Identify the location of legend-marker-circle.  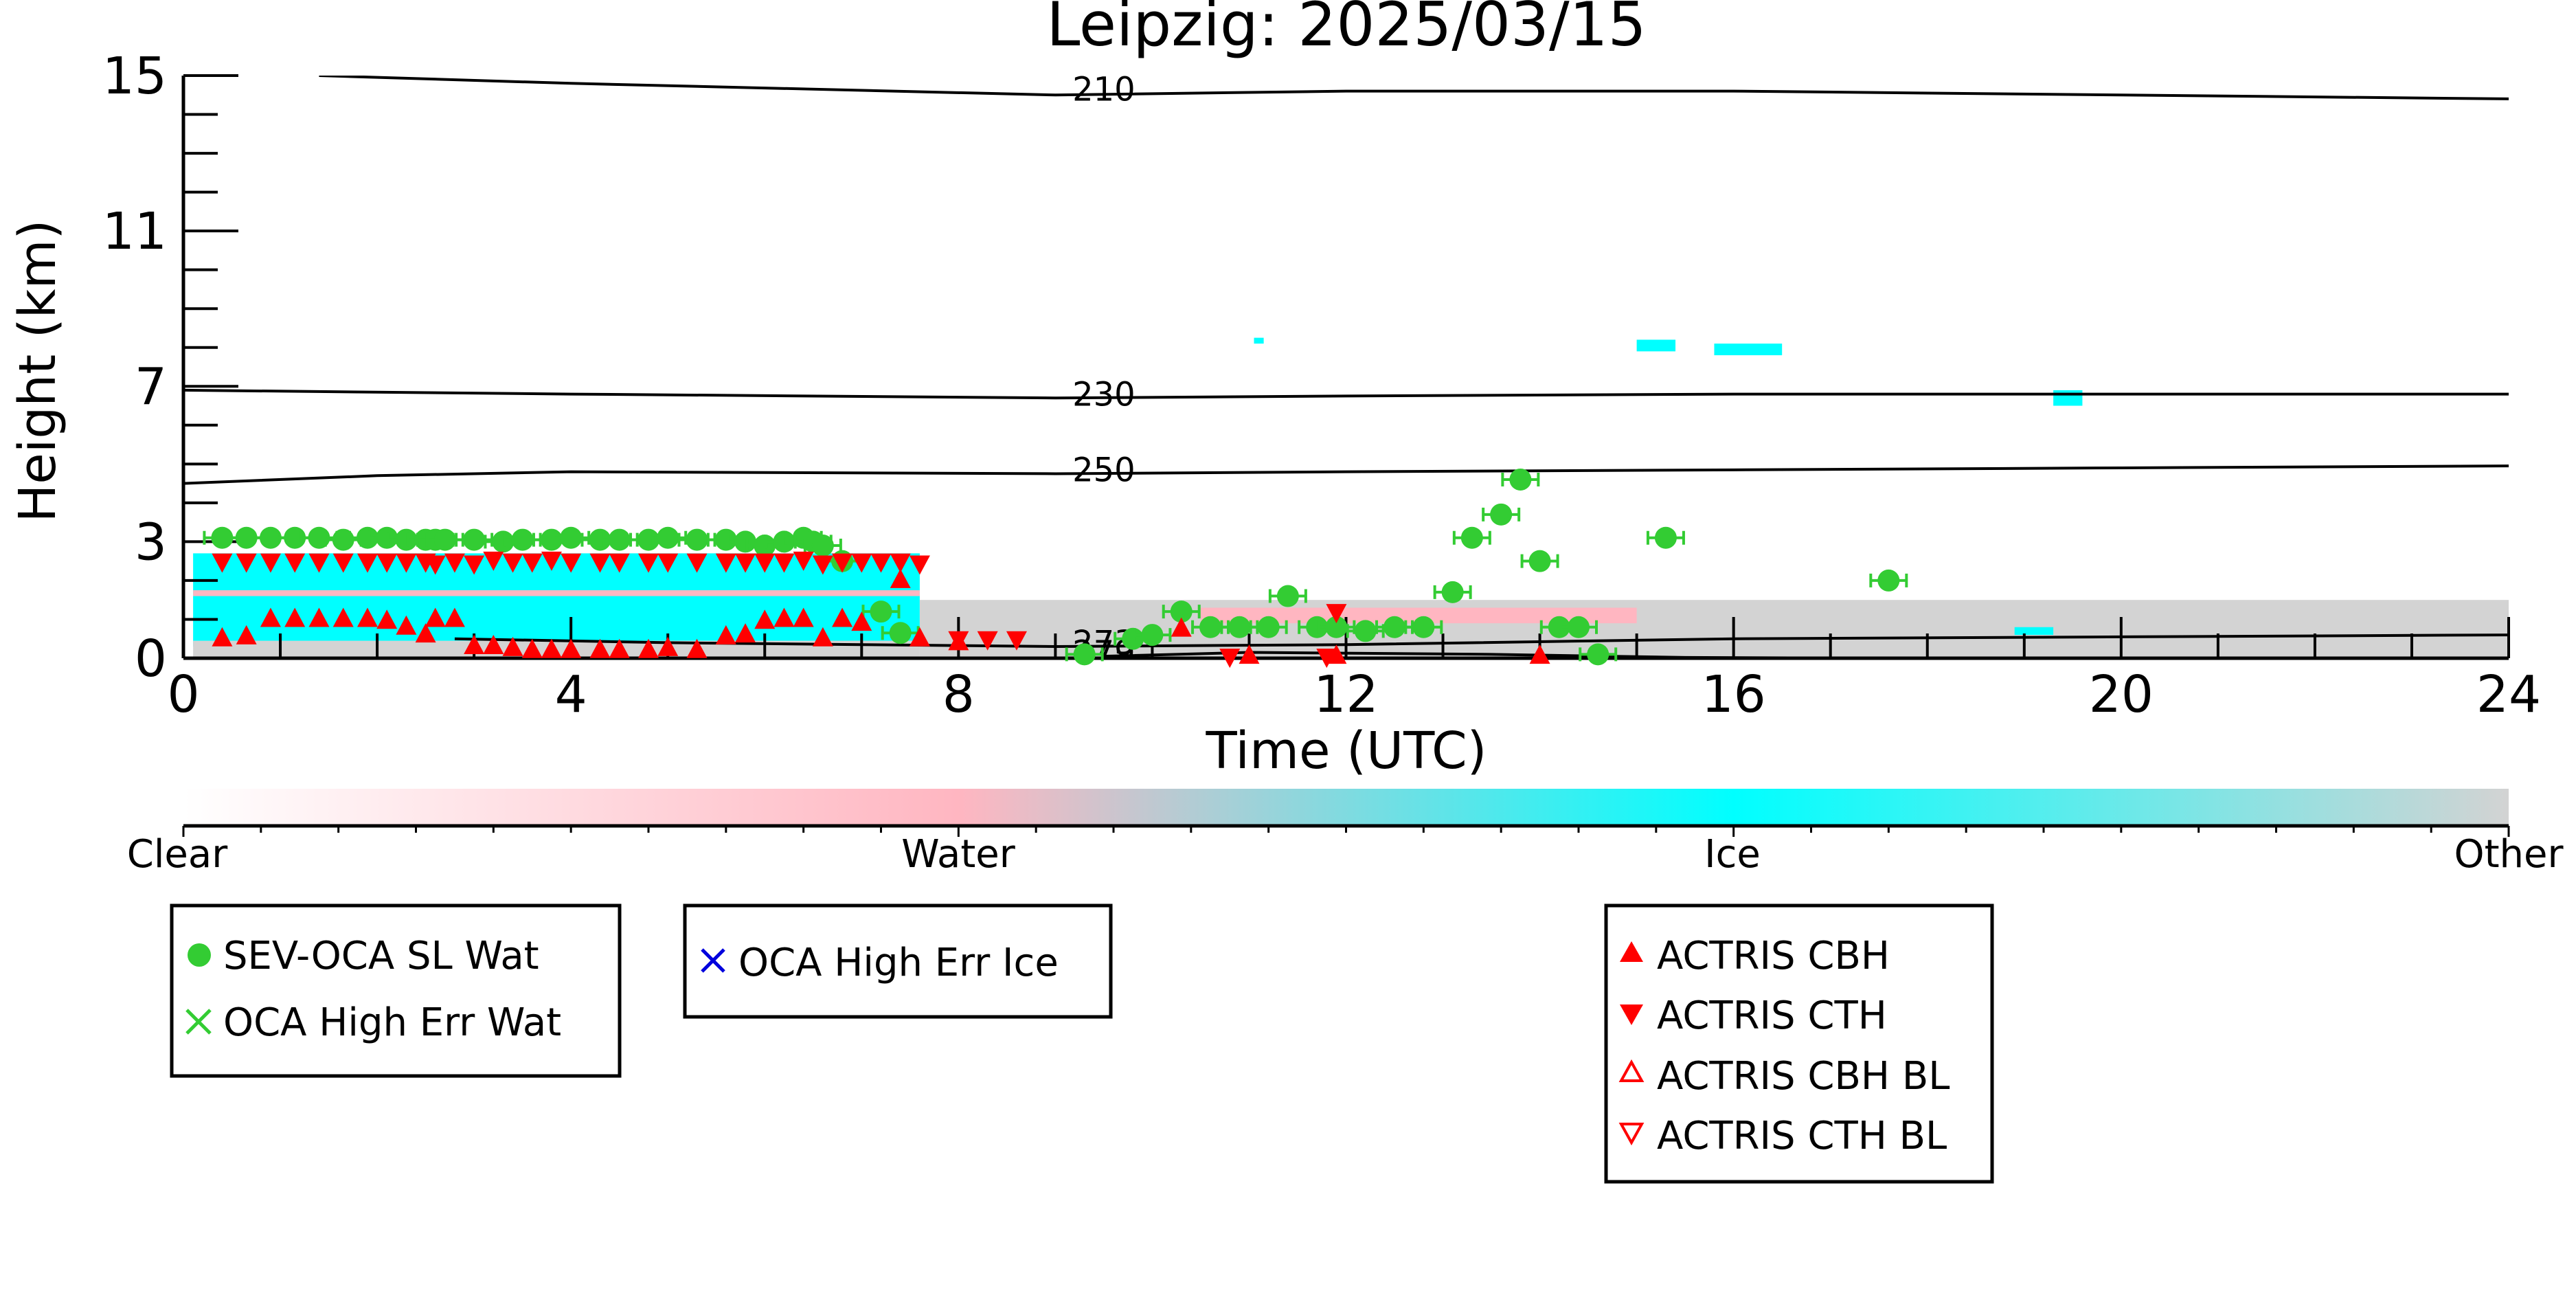
(199, 955).